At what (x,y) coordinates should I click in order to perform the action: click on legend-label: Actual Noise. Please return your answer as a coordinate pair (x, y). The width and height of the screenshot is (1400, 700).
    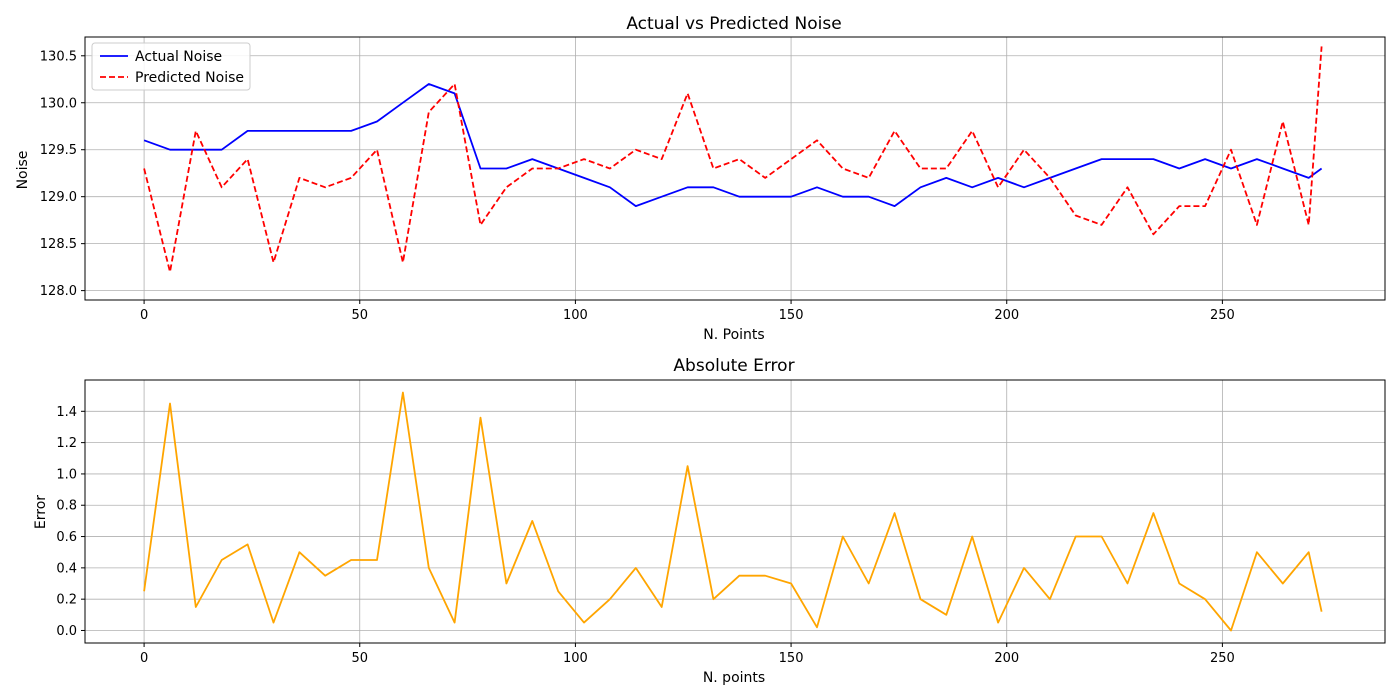
    Looking at the image, I should click on (178, 57).